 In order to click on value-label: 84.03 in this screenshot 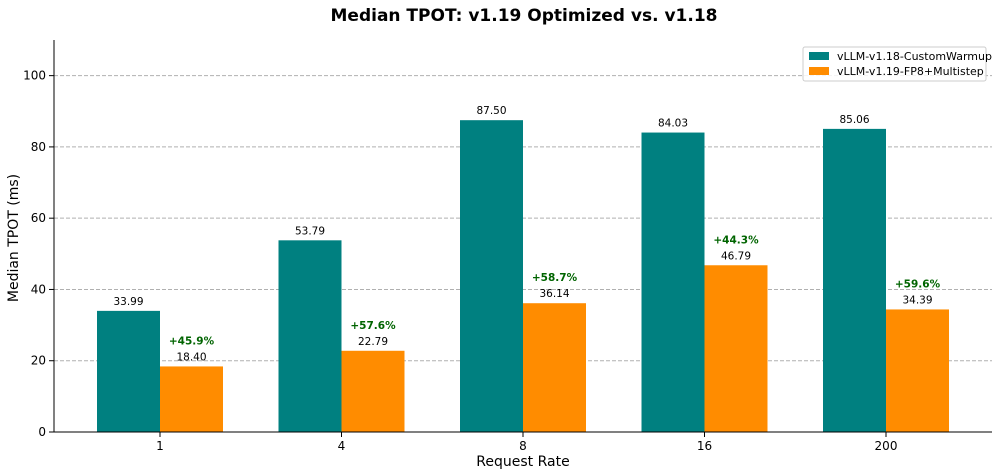, I will do `click(673, 124)`.